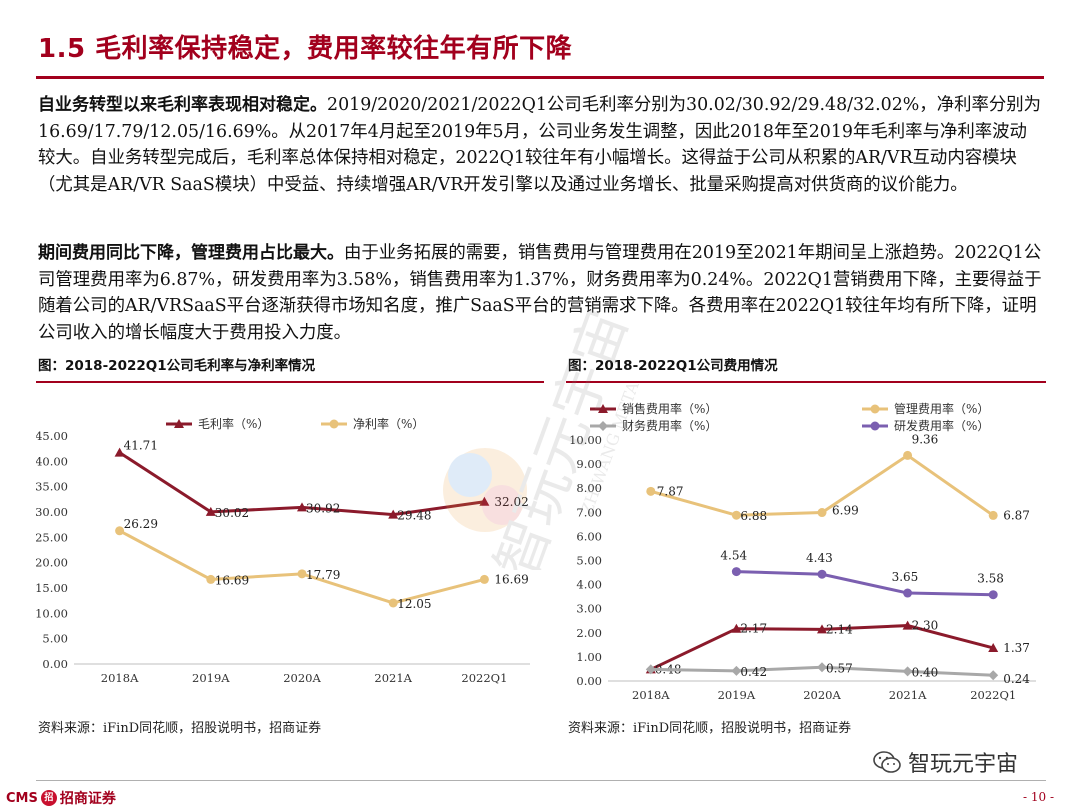 Image resolution: width=1080 pixels, height=810 pixels. What do you see at coordinates (710, 728) in the screenshot?
I see `figure-source-right: 资料来源：iFinD同花顺，招股说明书，招商证券` at bounding box center [710, 728].